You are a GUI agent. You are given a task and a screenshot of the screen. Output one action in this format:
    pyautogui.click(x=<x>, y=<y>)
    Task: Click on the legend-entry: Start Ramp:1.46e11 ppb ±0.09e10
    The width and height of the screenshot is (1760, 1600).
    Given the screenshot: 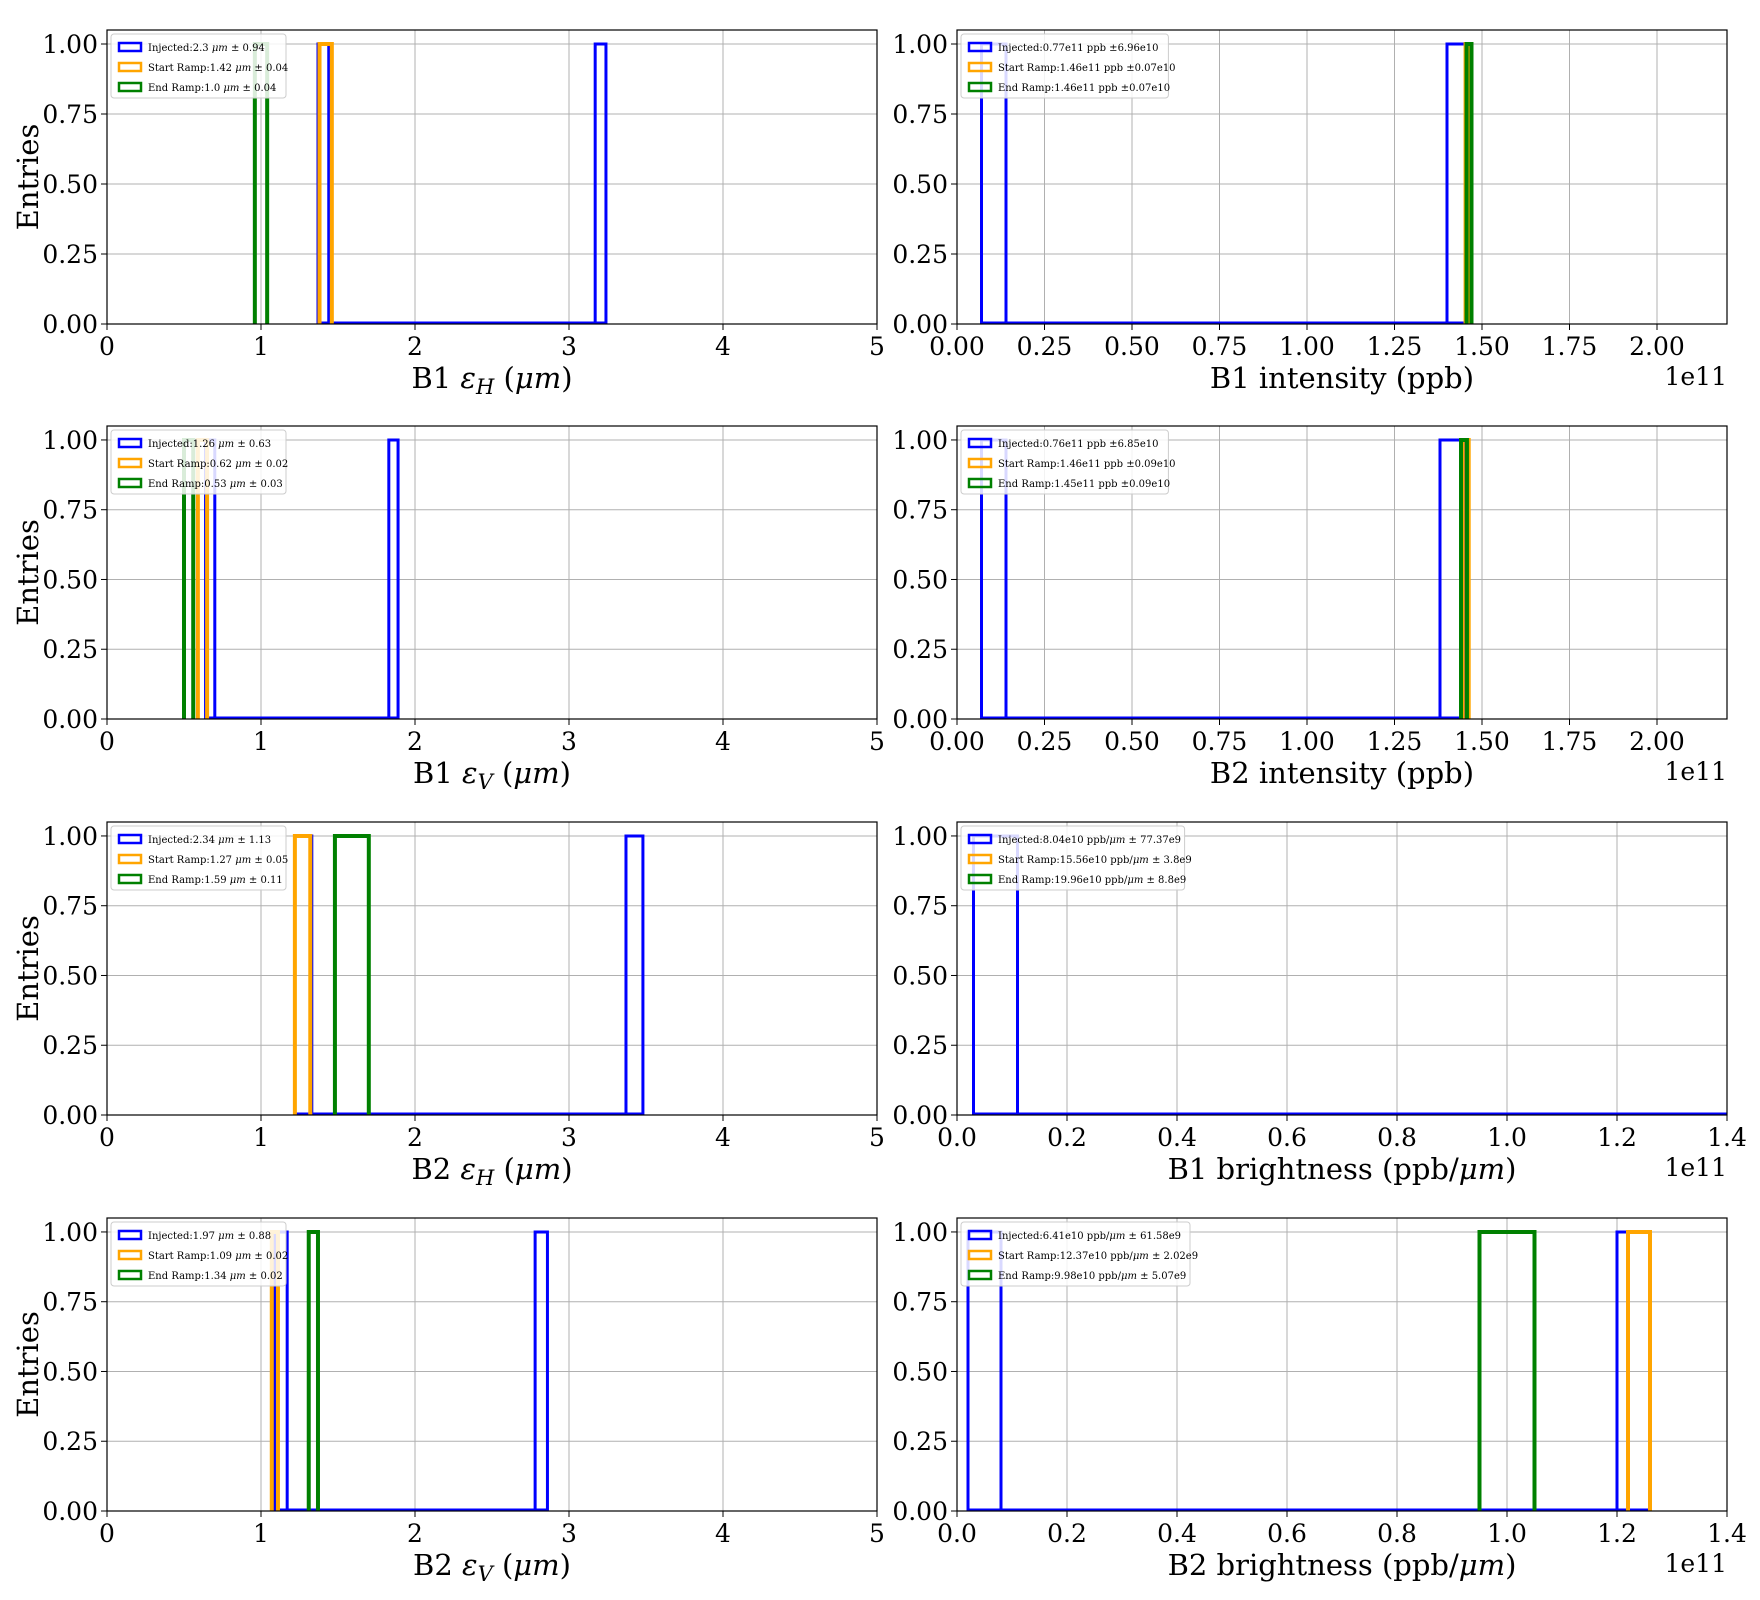 What is the action you would take?
    pyautogui.click(x=1087, y=464)
    